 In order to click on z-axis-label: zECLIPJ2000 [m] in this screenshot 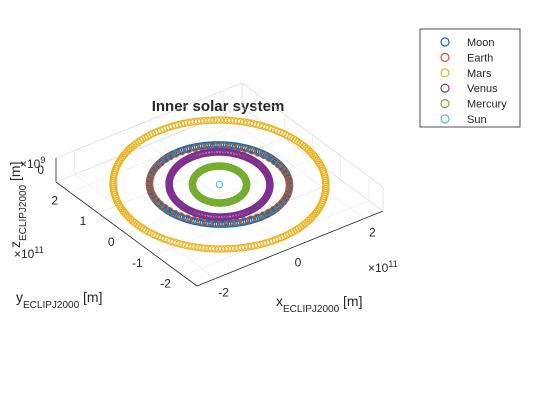, I will do `click(18, 205)`.